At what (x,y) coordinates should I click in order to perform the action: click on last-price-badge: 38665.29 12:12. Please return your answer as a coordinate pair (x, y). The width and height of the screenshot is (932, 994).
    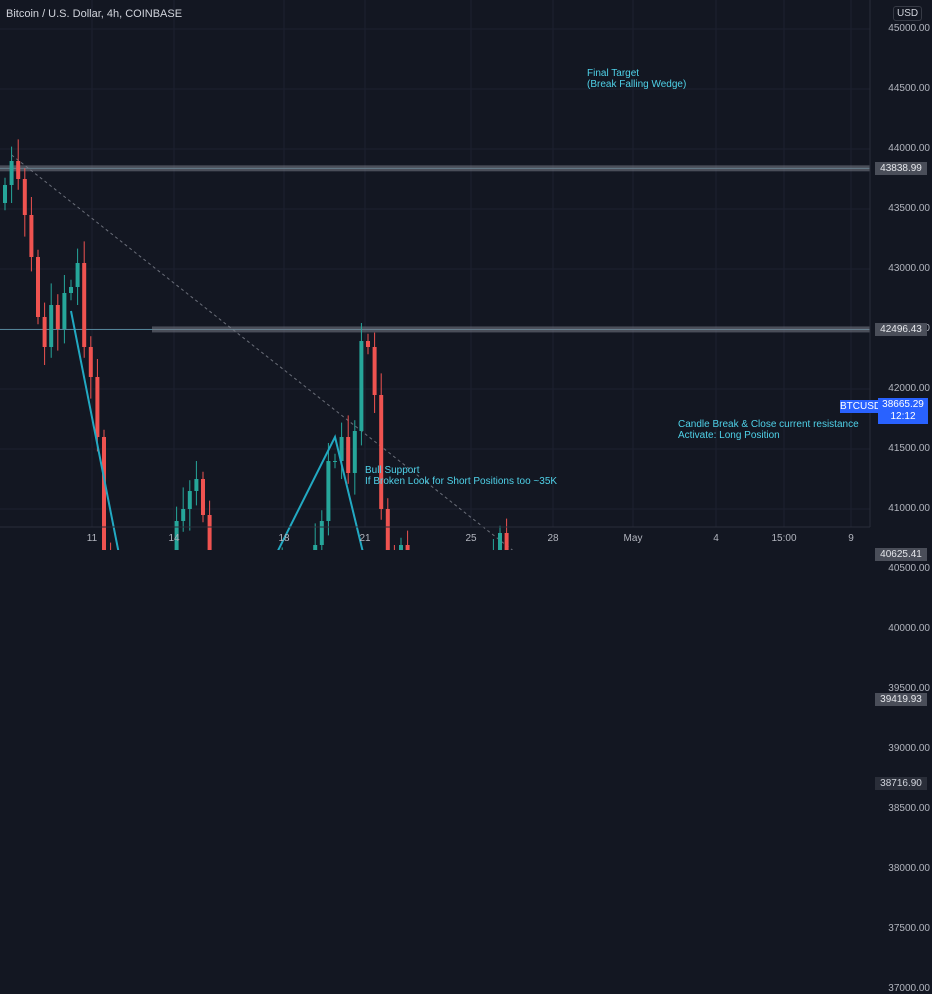
    Looking at the image, I should click on (903, 411).